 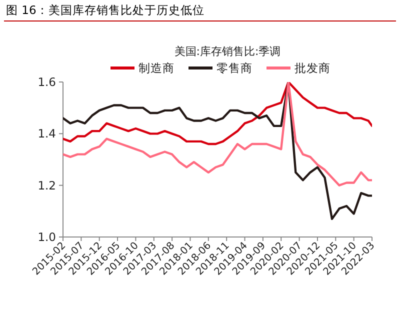 I want to click on chart-subtitle: 美国:库存销售比:季调, so click(x=227, y=51).